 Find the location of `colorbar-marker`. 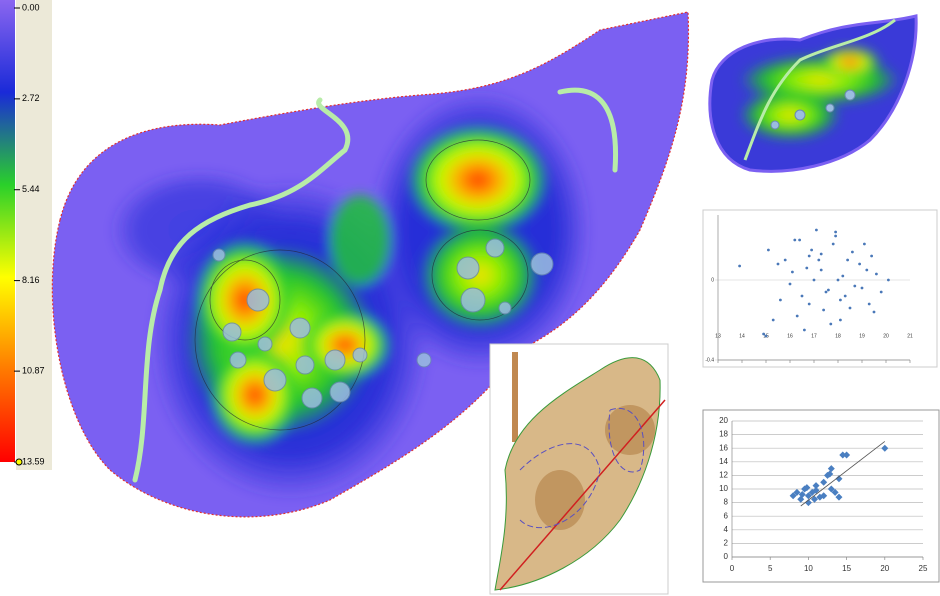

colorbar-marker is located at coordinates (19, 462).